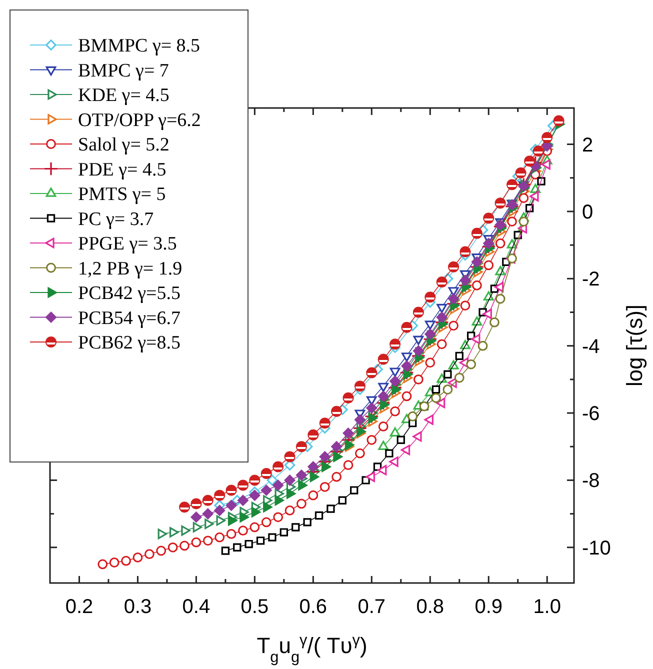  What do you see at coordinates (124, 145) in the screenshot?
I see `legend-label: Salol γ= 5.2` at bounding box center [124, 145].